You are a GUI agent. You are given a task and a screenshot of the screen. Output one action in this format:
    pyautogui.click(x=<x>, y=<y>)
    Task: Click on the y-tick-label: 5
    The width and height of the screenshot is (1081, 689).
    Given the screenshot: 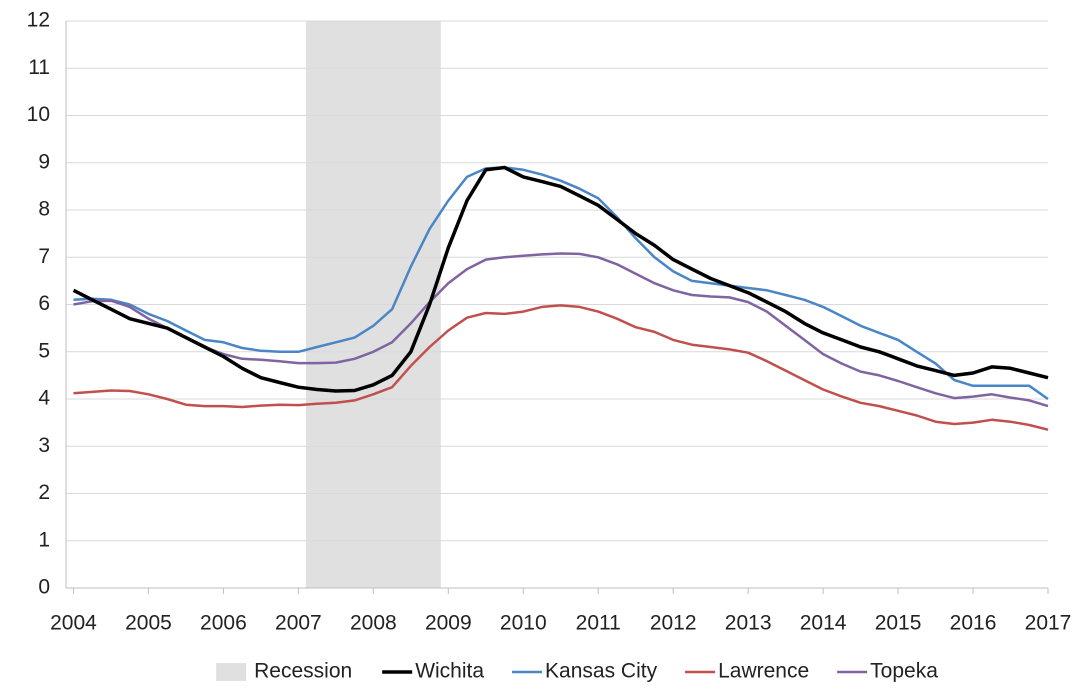 What is the action you would take?
    pyautogui.click(x=44, y=350)
    